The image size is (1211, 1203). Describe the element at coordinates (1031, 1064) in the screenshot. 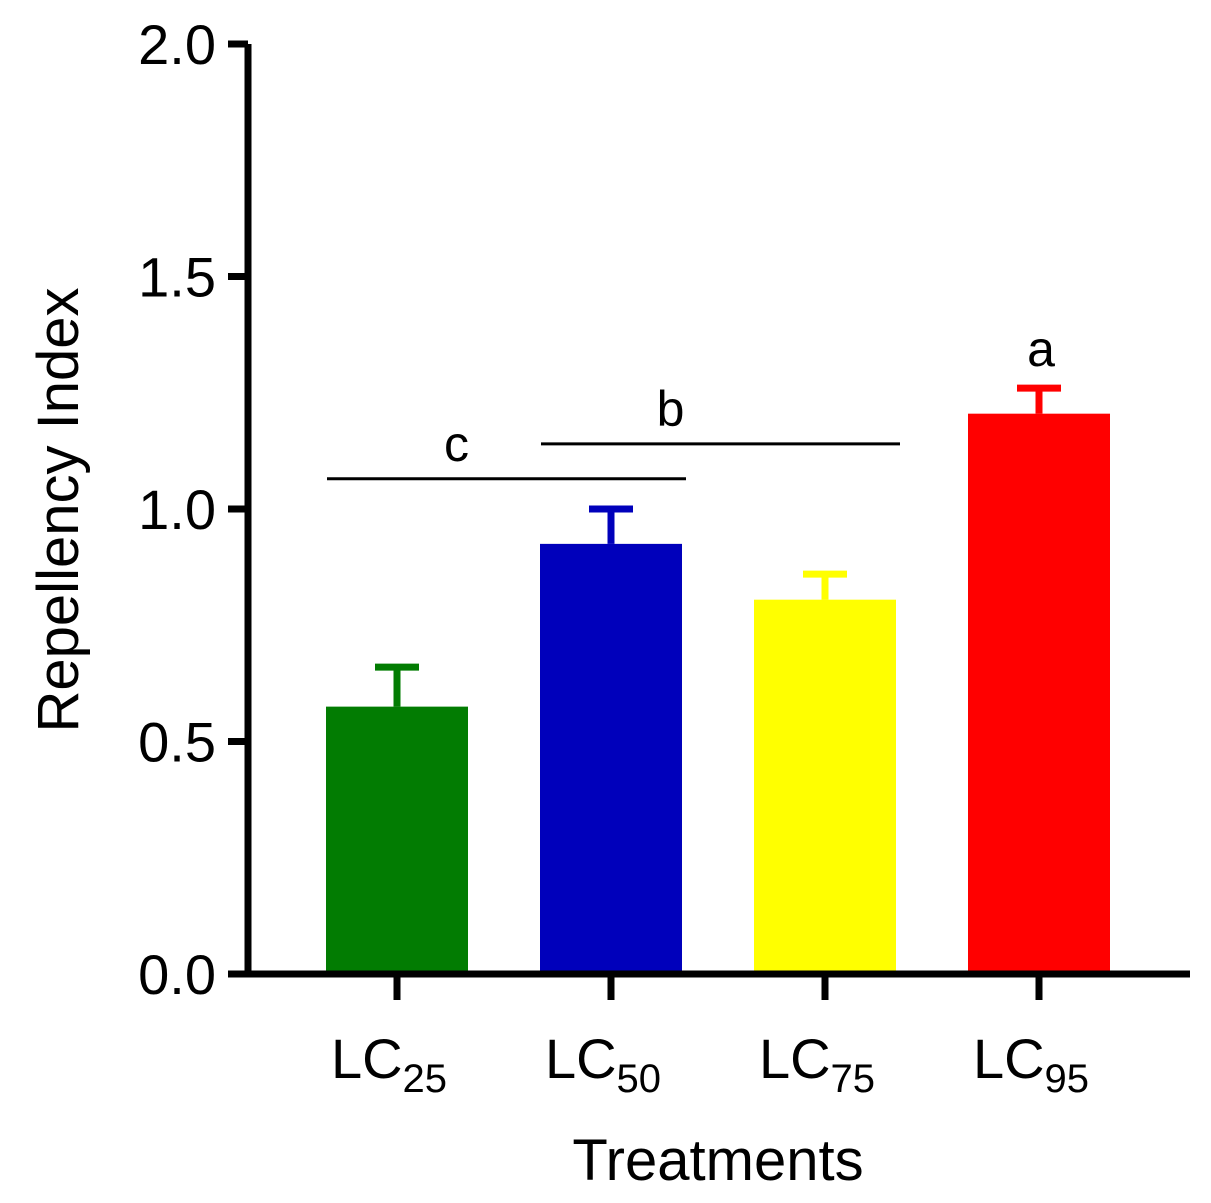

I see `x-tick-label: LC95` at that location.